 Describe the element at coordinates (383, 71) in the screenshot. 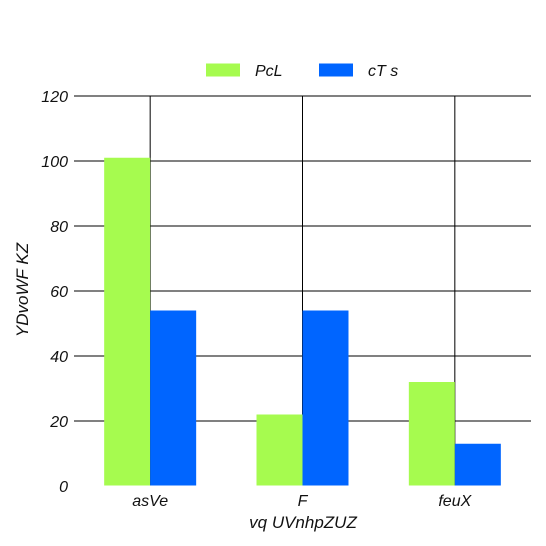

I see `legend-label: cT s` at that location.